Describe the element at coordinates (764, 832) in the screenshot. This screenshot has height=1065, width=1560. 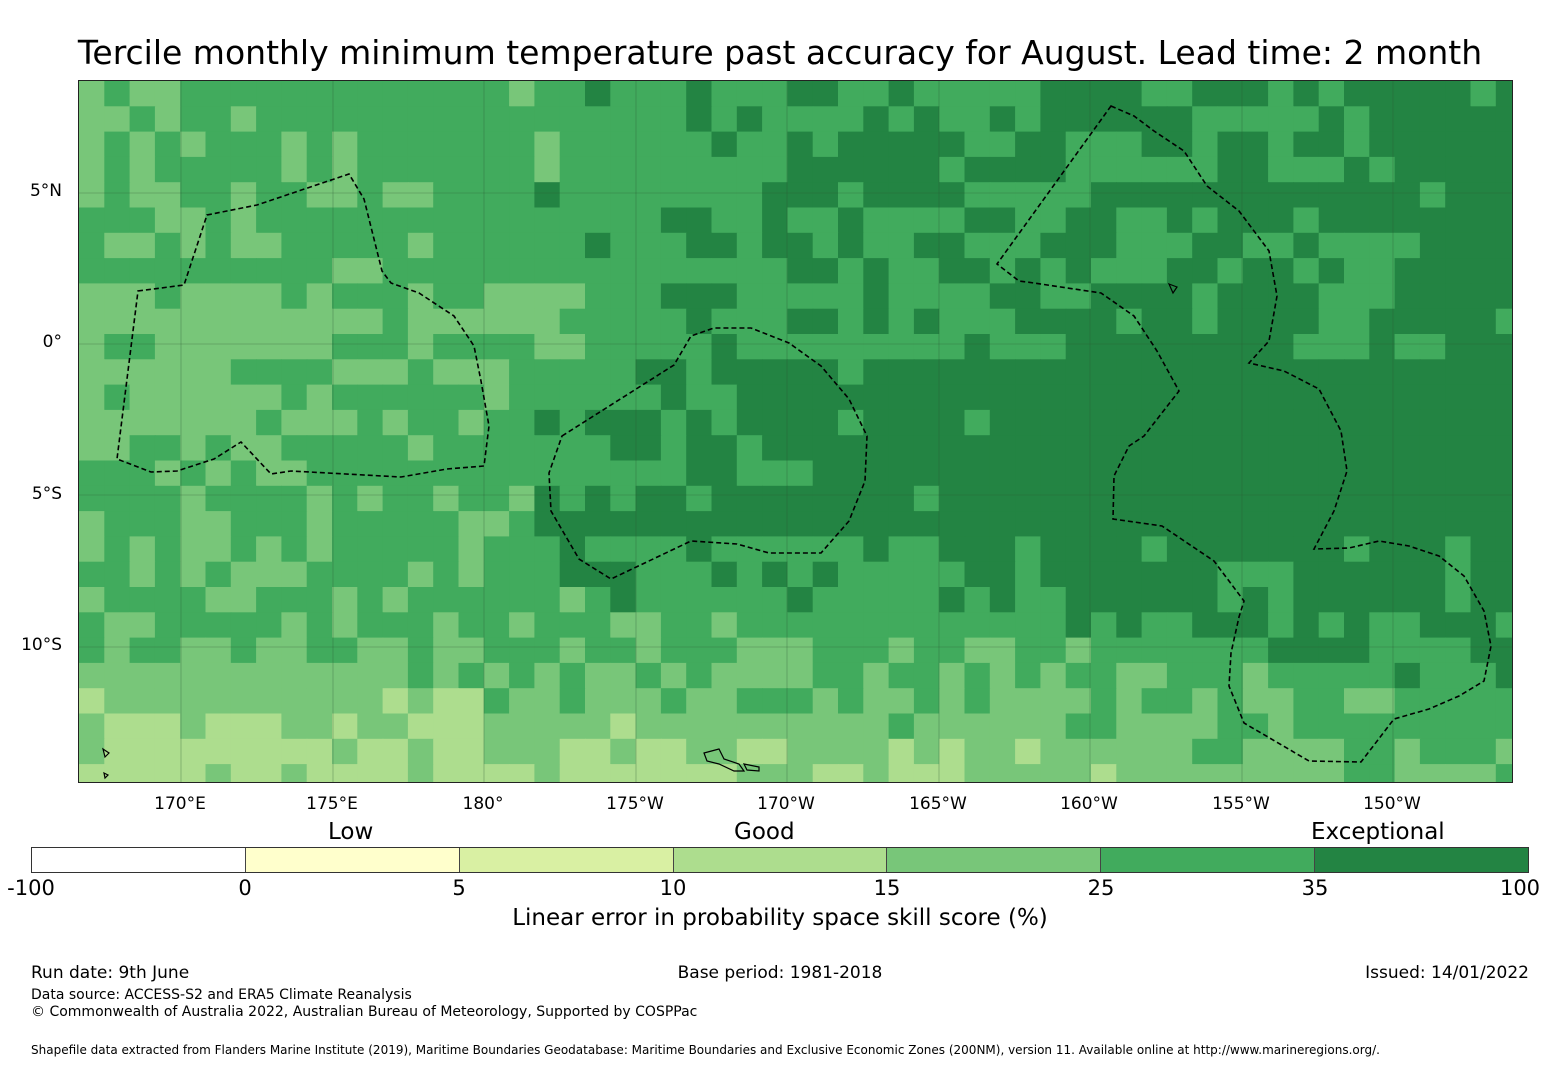
I see `legend-category-good: Good` at that location.